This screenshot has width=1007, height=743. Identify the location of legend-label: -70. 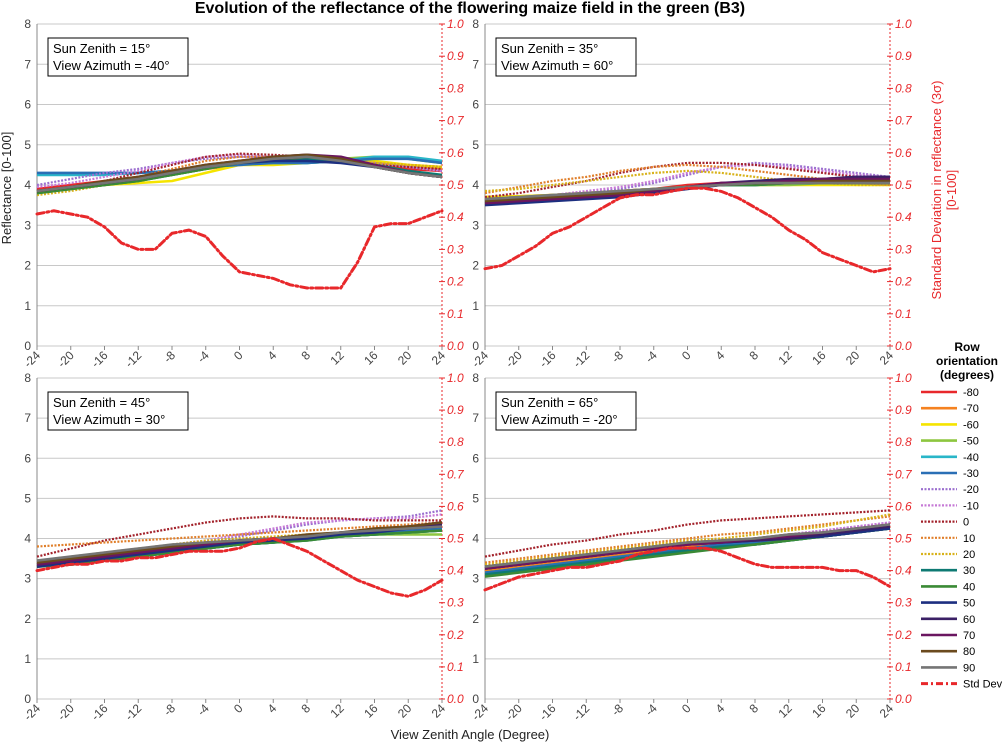
(971, 409).